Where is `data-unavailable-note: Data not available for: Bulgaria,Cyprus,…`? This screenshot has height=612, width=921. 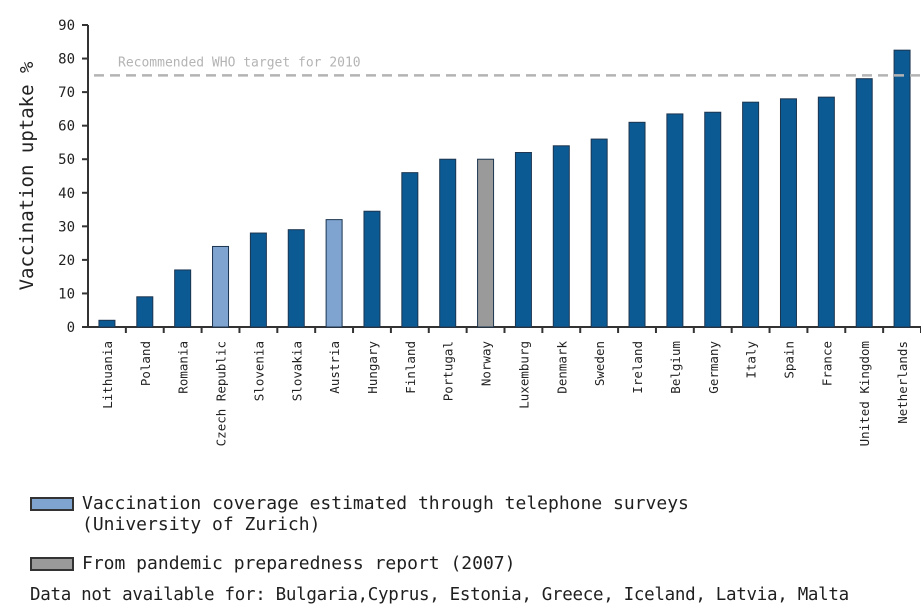 data-unavailable-note: Data not available for: Bulgaria,Cyprus,… is located at coordinates (439, 595).